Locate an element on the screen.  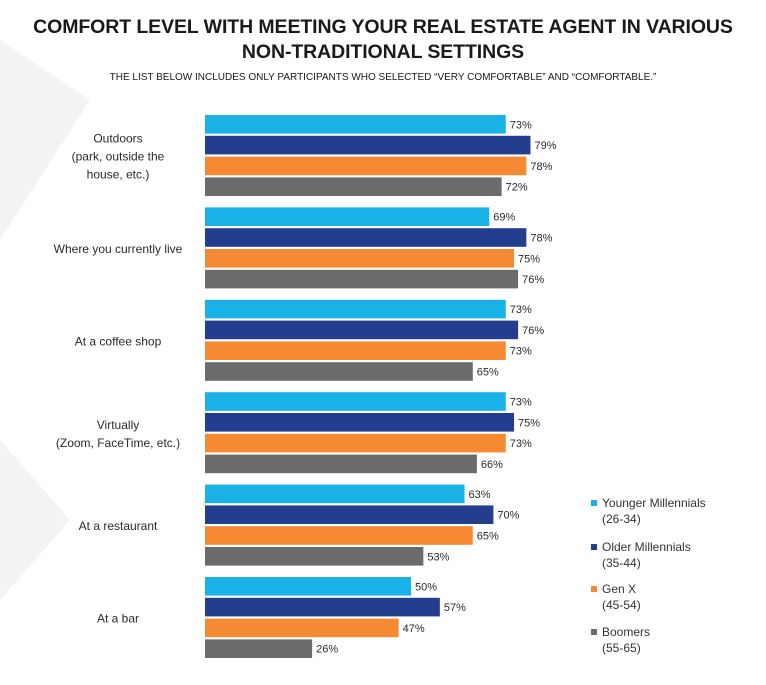
category-label: At a restaurant is located at coordinates (118, 526).